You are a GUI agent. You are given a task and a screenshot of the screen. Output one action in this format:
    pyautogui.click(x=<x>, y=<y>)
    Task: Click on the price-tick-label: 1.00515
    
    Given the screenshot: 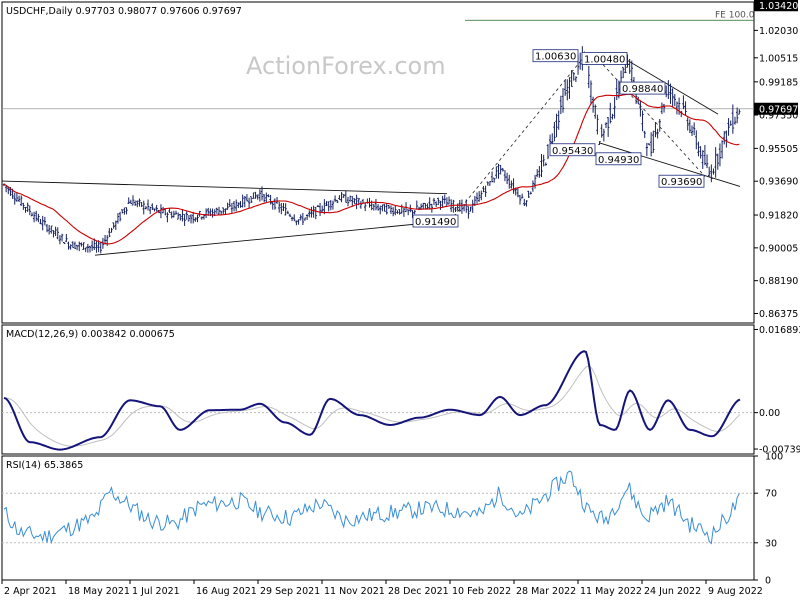 What is the action you would take?
    pyautogui.click(x=778, y=58)
    